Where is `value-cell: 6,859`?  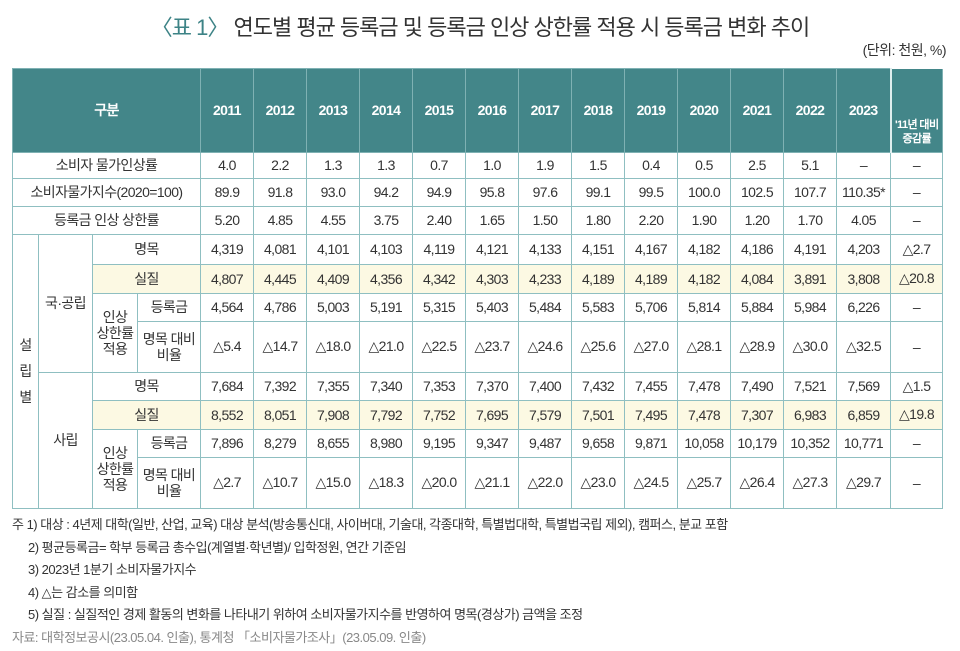 value-cell: 6,859 is located at coordinates (863, 414).